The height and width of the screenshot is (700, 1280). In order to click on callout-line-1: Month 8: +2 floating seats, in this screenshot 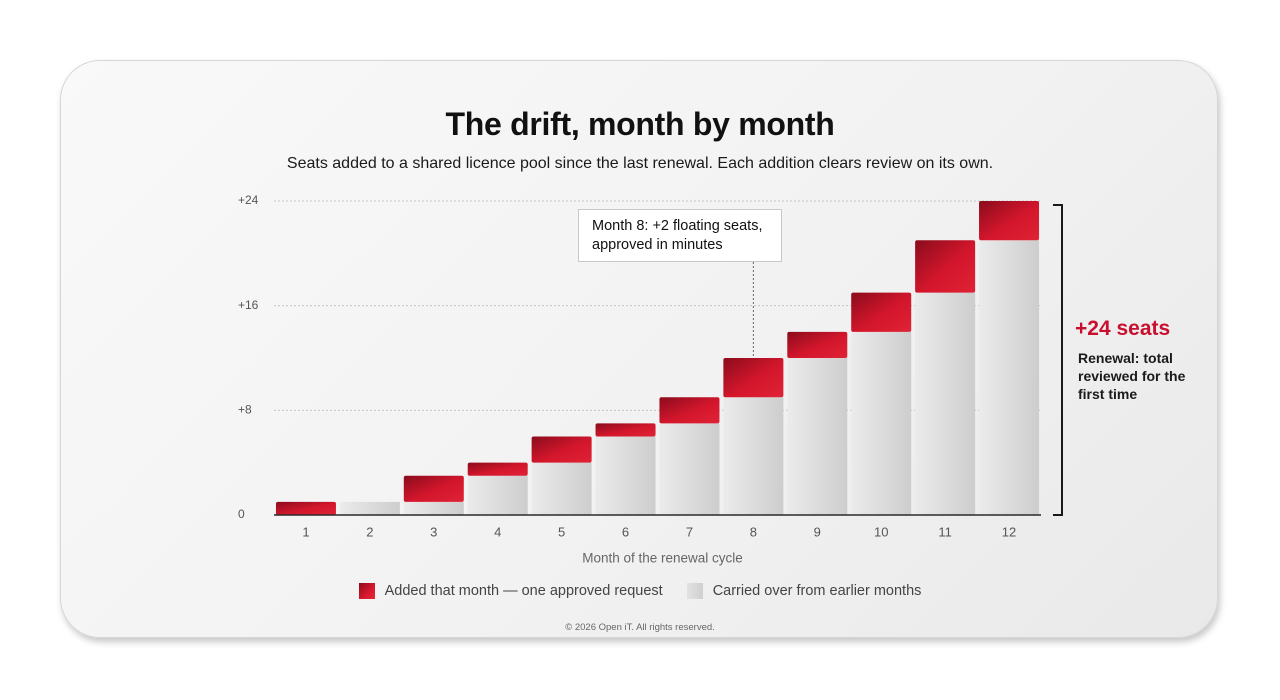, I will do `click(677, 226)`.